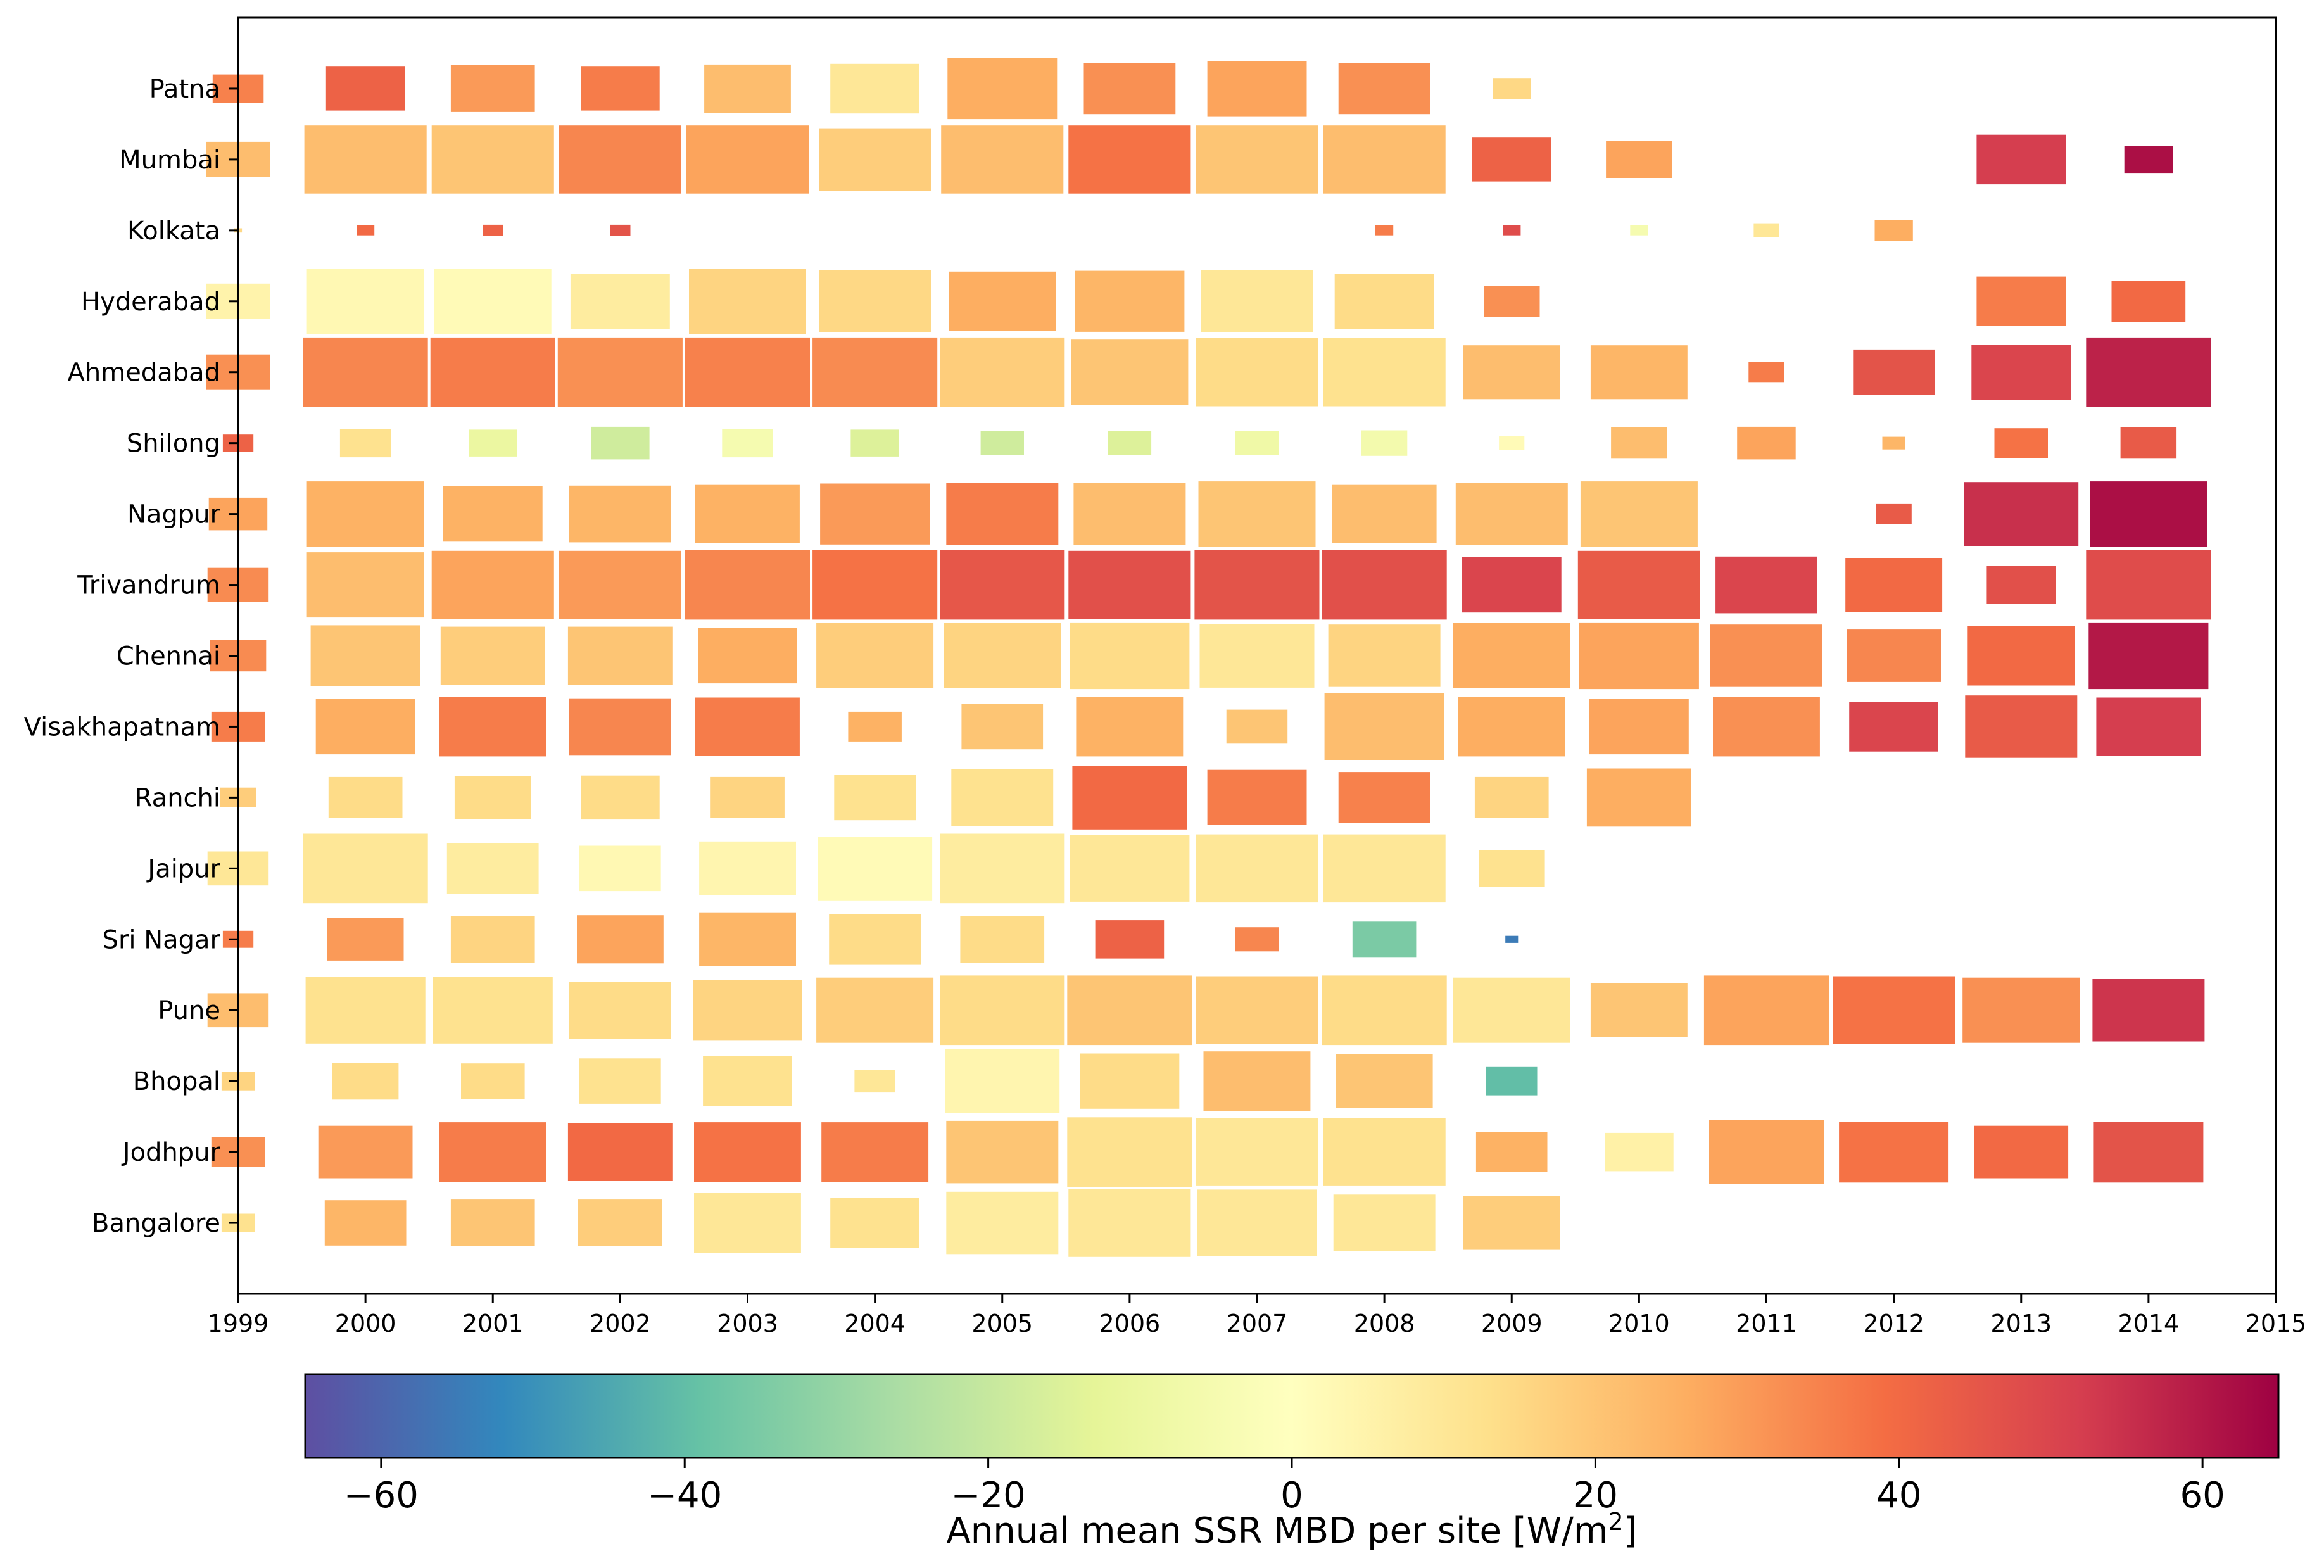 The image size is (2324, 1568). What do you see at coordinates (1766, 1152) in the screenshot?
I see `cell-jodhpur-2011` at bounding box center [1766, 1152].